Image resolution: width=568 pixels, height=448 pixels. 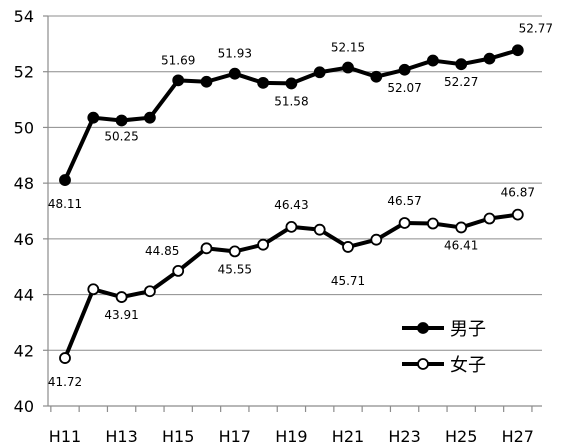 I want to click on data-label: 50.25, so click(x=121, y=136).